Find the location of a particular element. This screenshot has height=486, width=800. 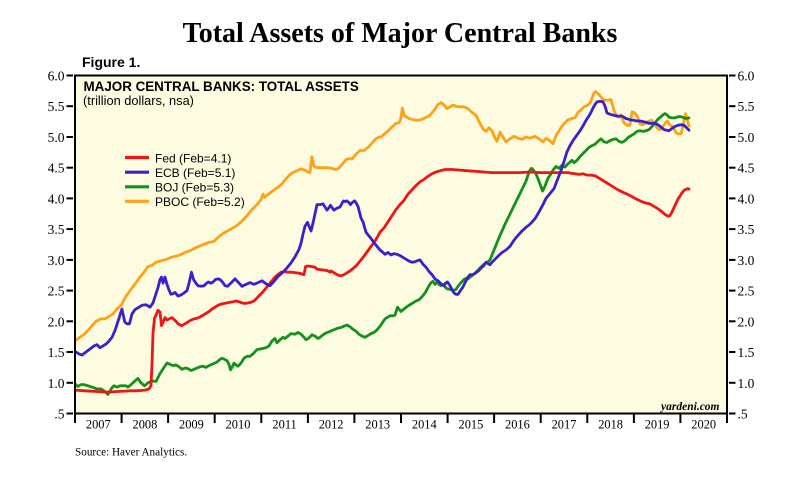

svg-text: 2011 is located at coordinates (284, 425).